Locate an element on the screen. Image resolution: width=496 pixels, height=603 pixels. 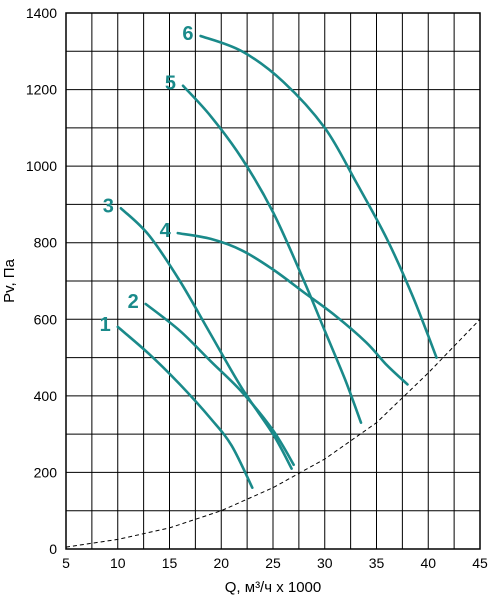
x-tick-label: 10 is located at coordinates (118, 563).